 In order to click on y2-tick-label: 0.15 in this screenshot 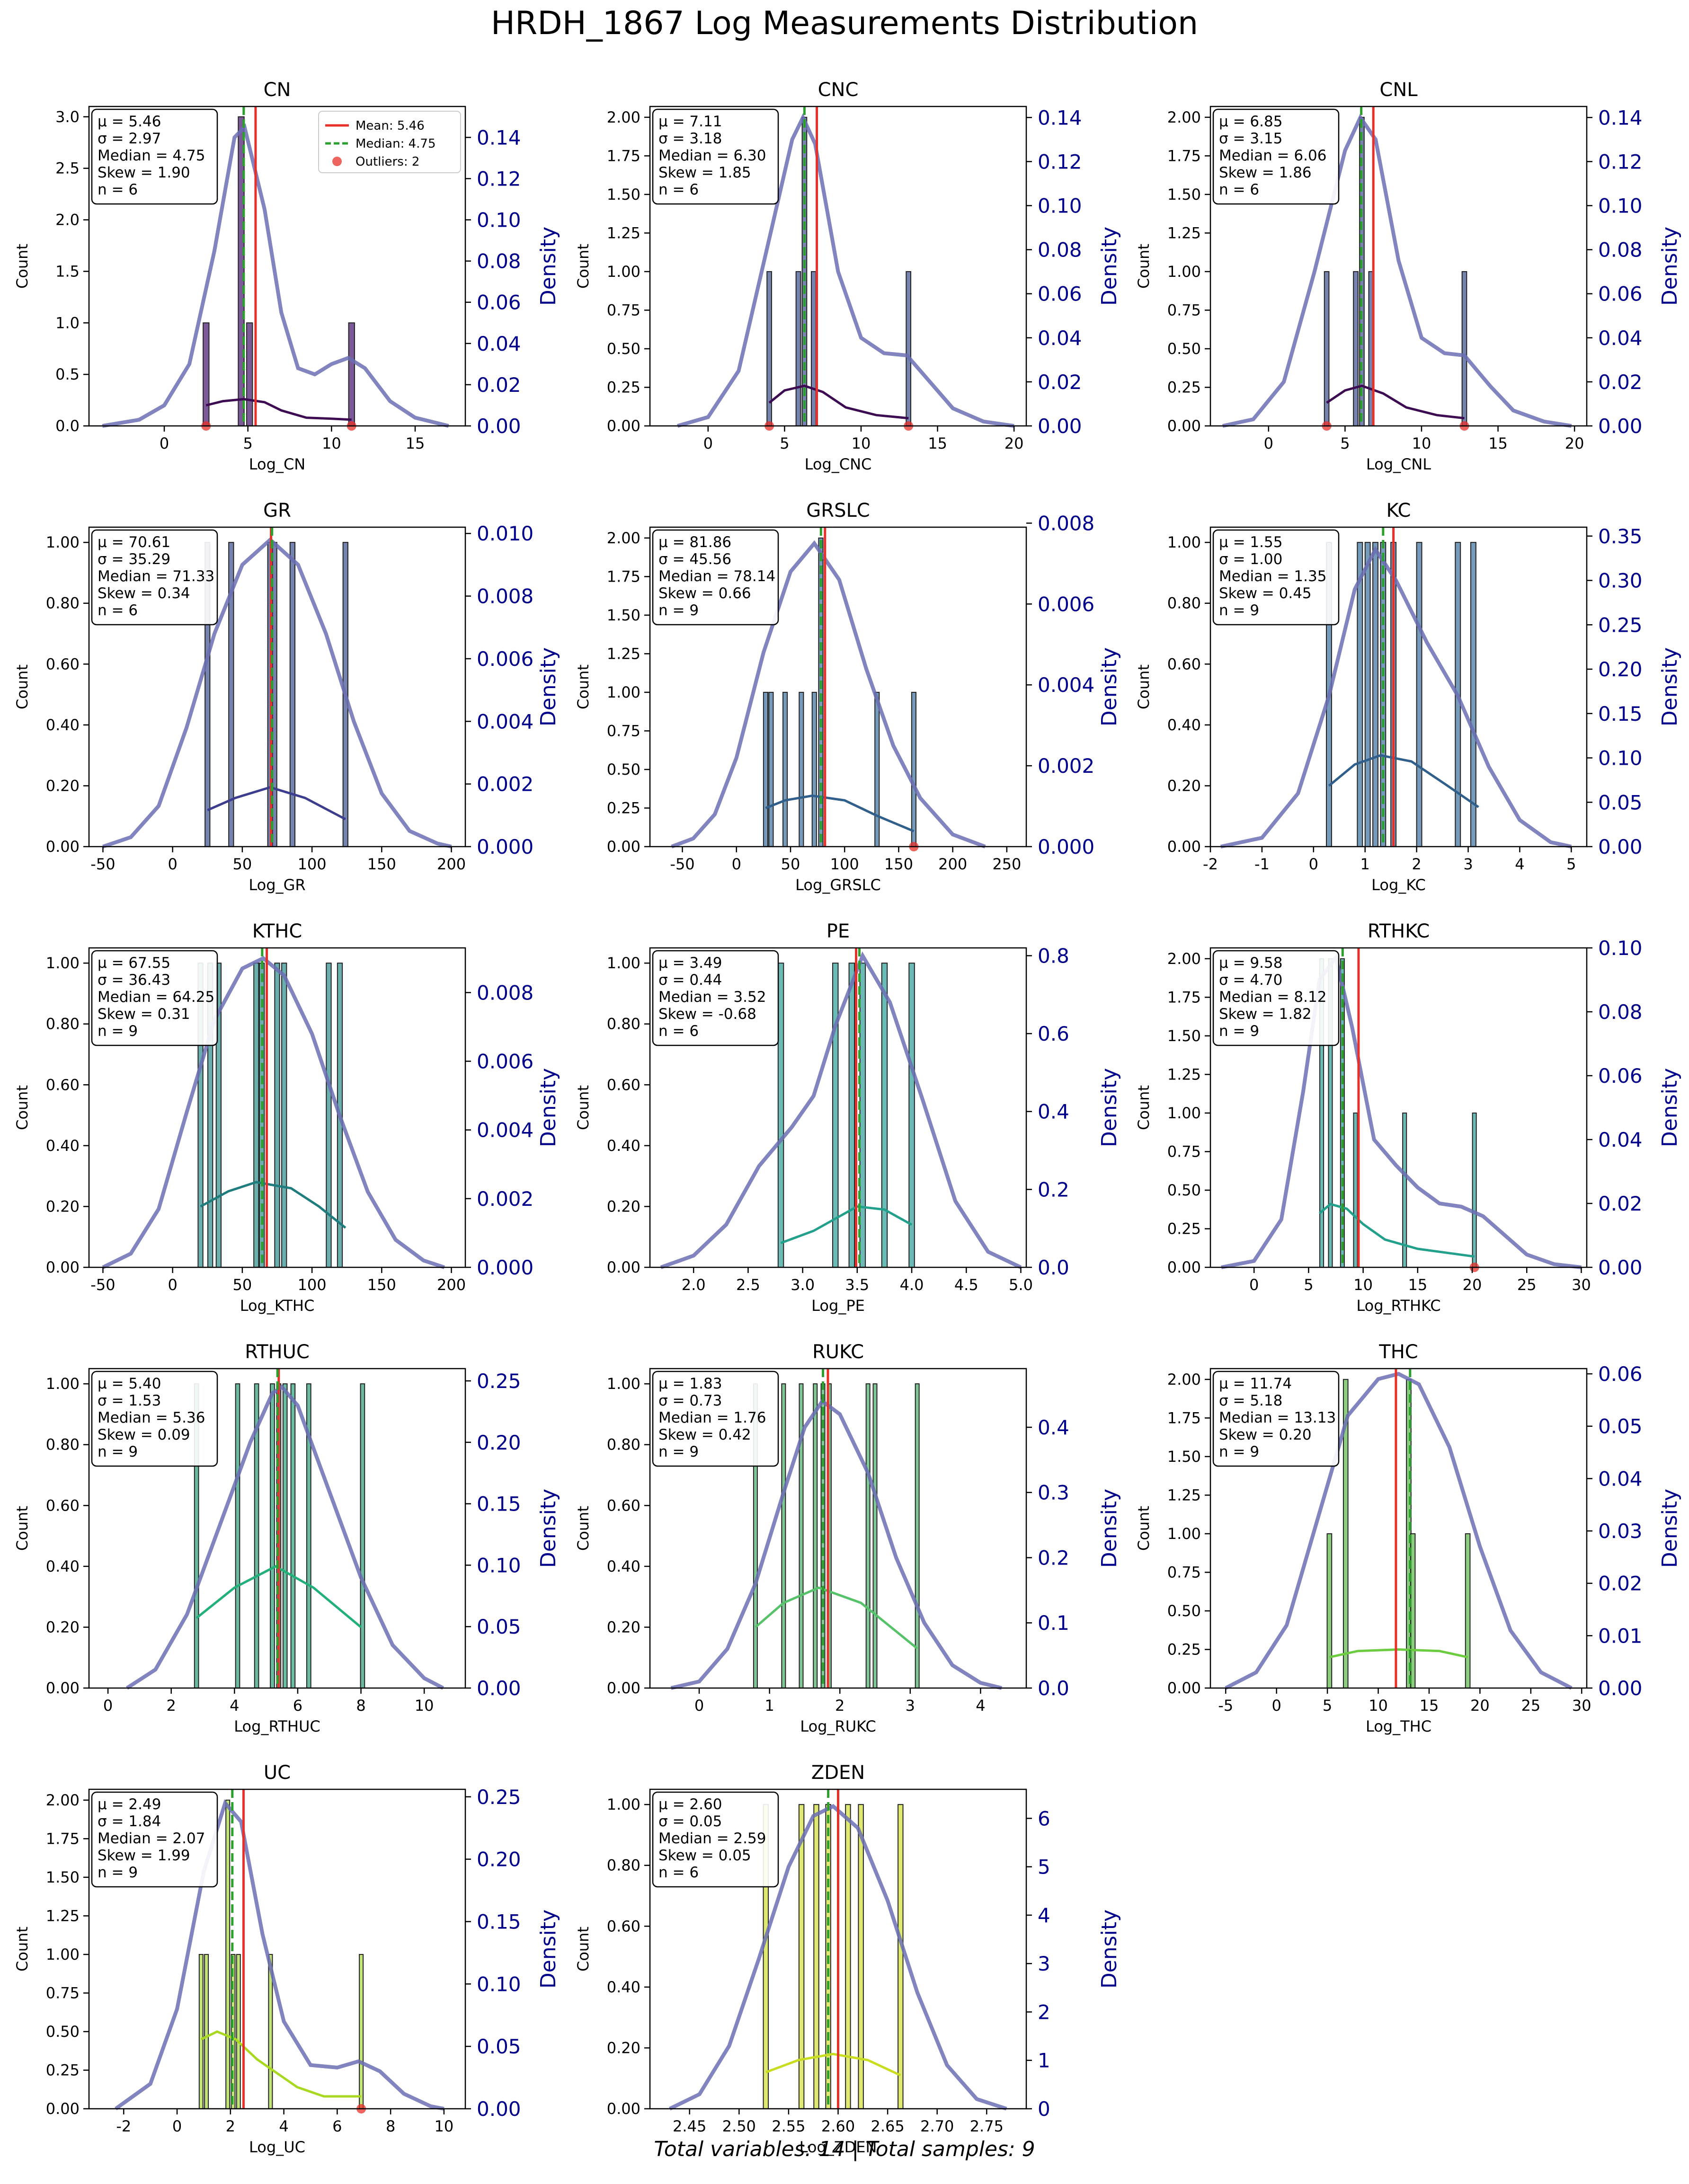, I will do `click(1620, 713)`.